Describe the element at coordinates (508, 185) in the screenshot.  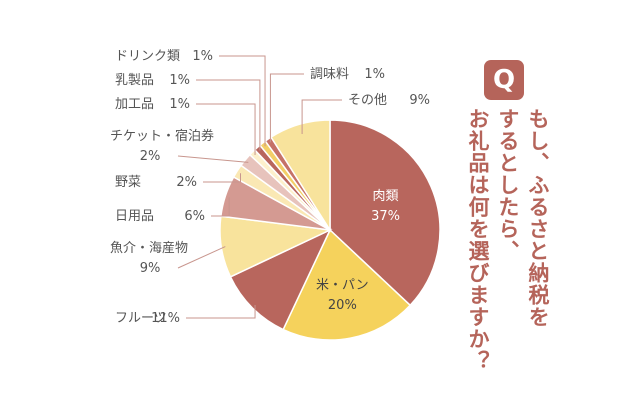
I see `question-line-2: するとしたら、` at that location.